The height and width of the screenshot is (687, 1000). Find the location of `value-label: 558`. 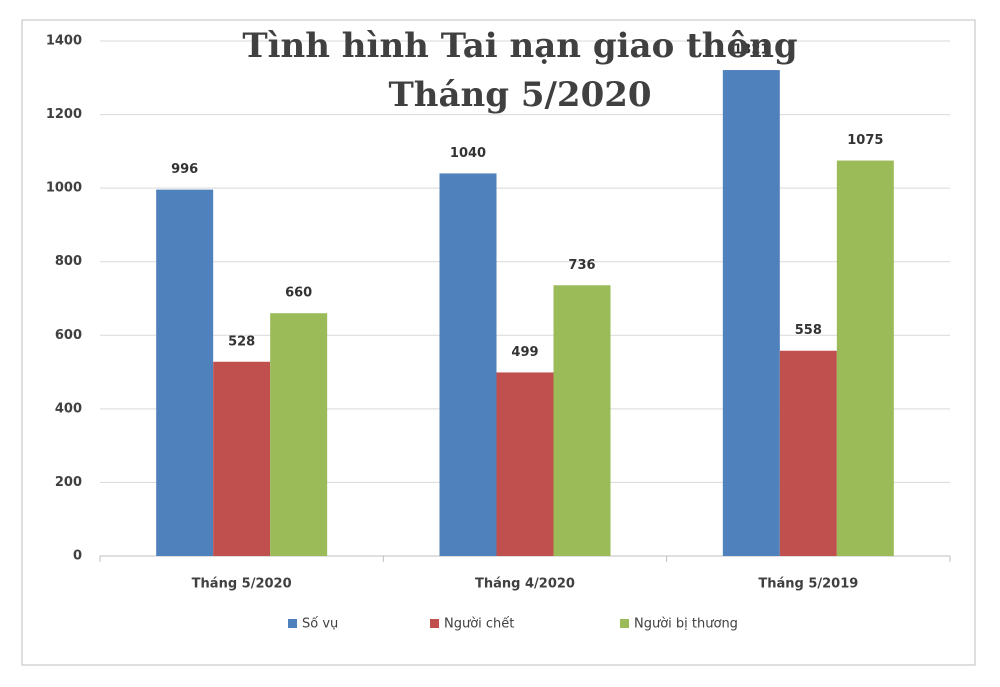

value-label: 558 is located at coordinates (808, 330).